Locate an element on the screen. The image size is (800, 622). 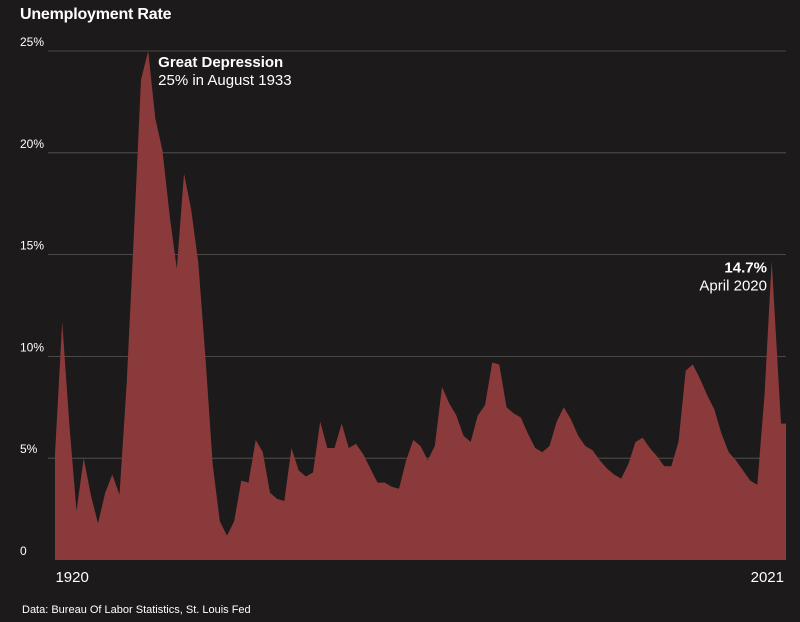
y-tick-label: 10% is located at coordinates (32, 347).